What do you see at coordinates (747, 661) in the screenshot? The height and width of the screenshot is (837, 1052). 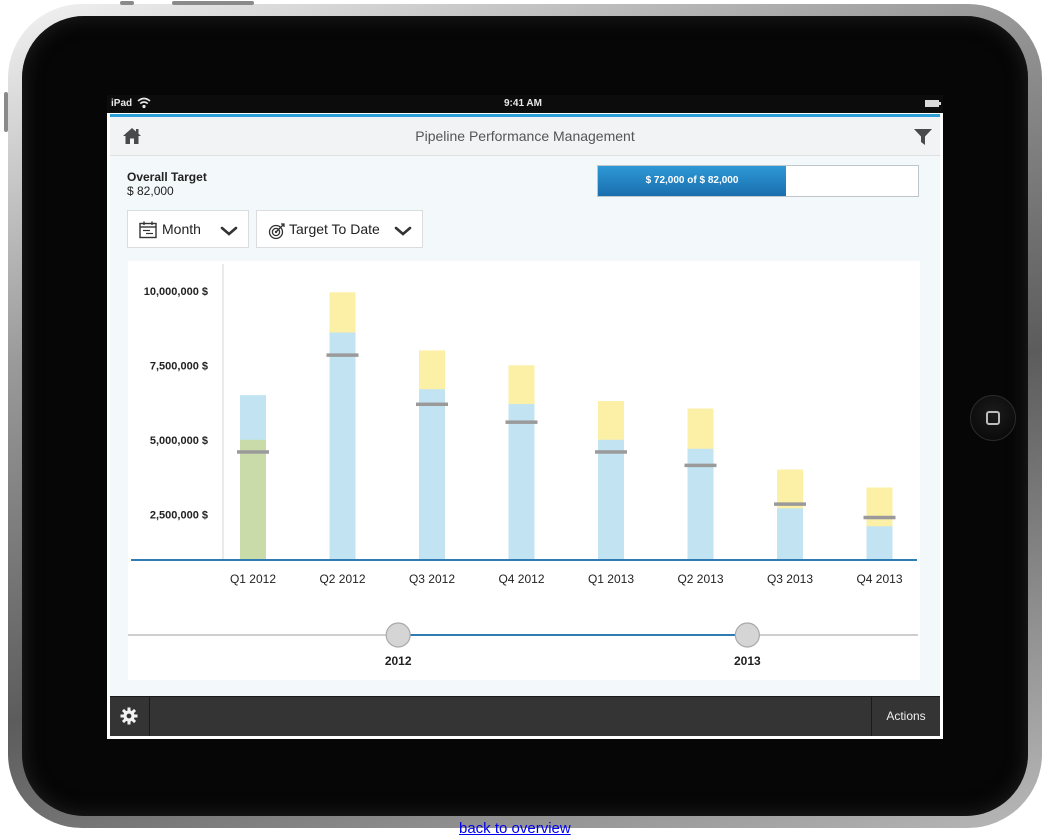 I see `timeline-label: 2013` at bounding box center [747, 661].